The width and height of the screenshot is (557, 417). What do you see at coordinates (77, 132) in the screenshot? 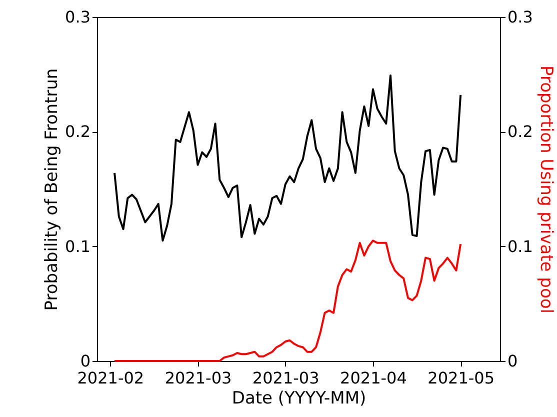
I see `y-tick-label: 0.2` at bounding box center [77, 132].